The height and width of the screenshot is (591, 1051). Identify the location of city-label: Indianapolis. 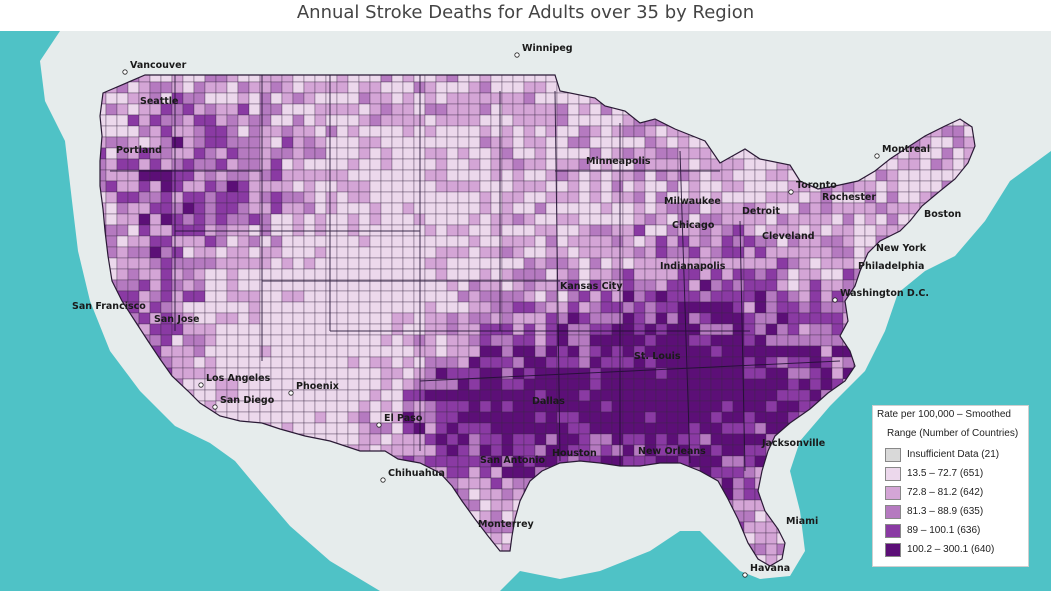
(693, 266).